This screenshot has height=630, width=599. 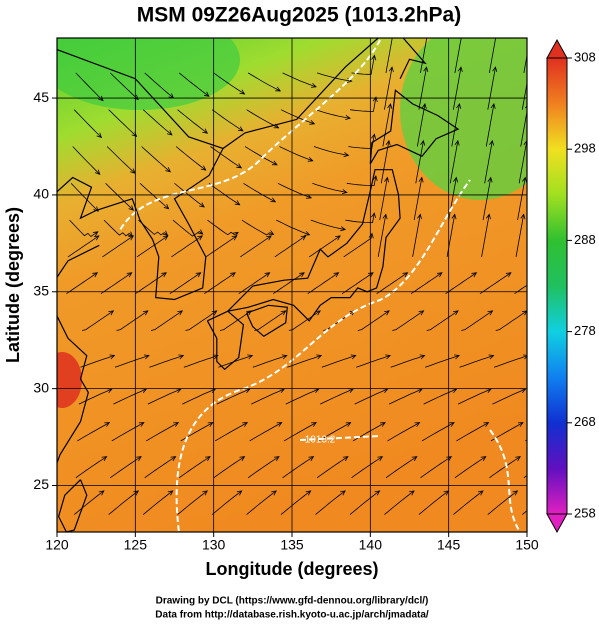 I want to click on y-tick-label: 40, so click(x=41, y=194).